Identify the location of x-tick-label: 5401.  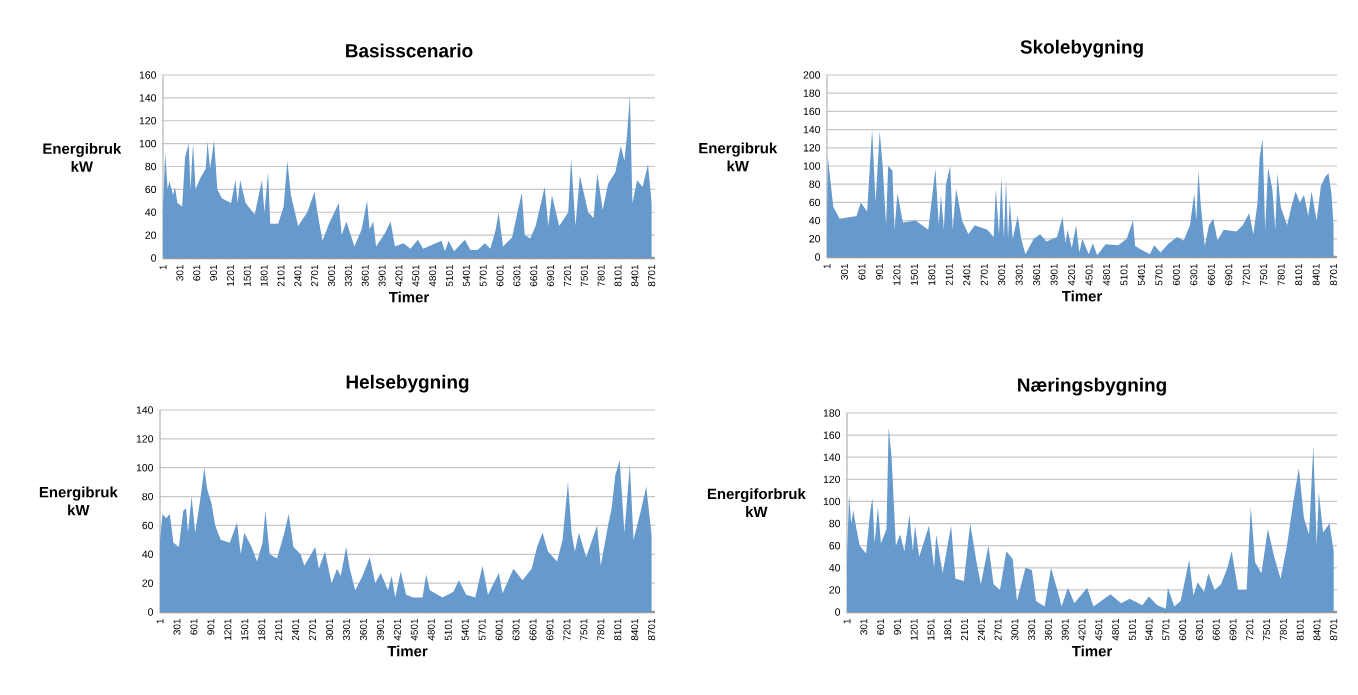
(465, 630).